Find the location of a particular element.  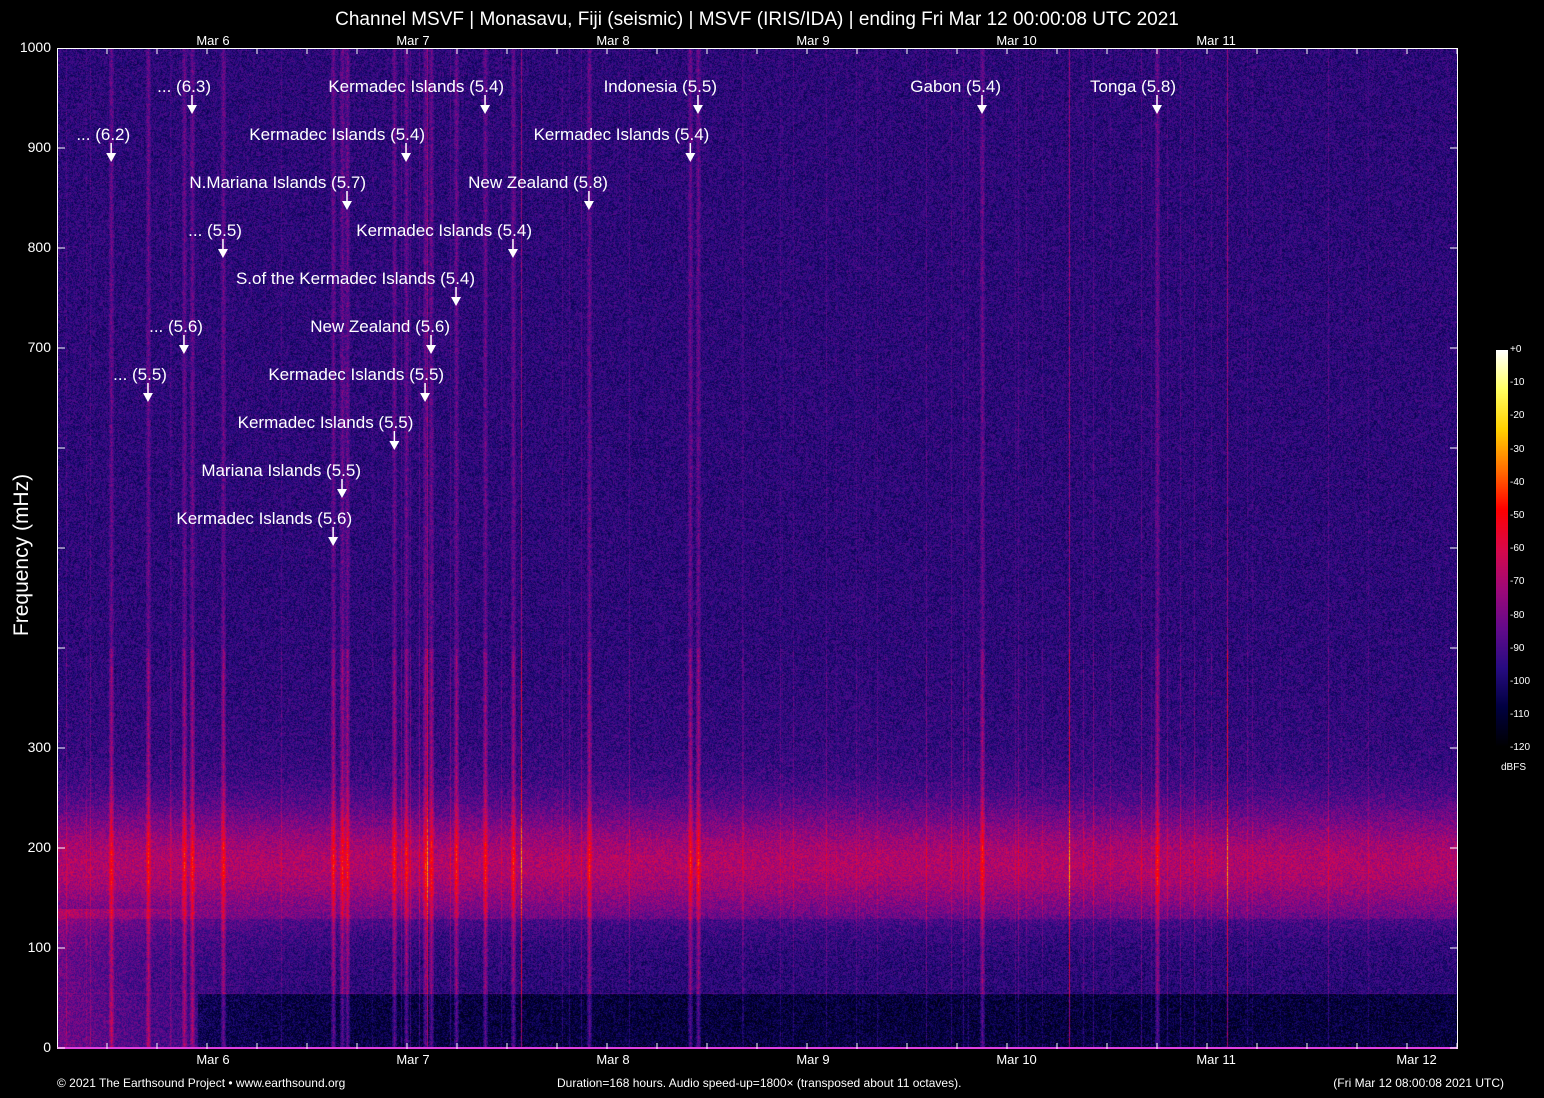

y-tick-label: 300 is located at coordinates (39, 747).